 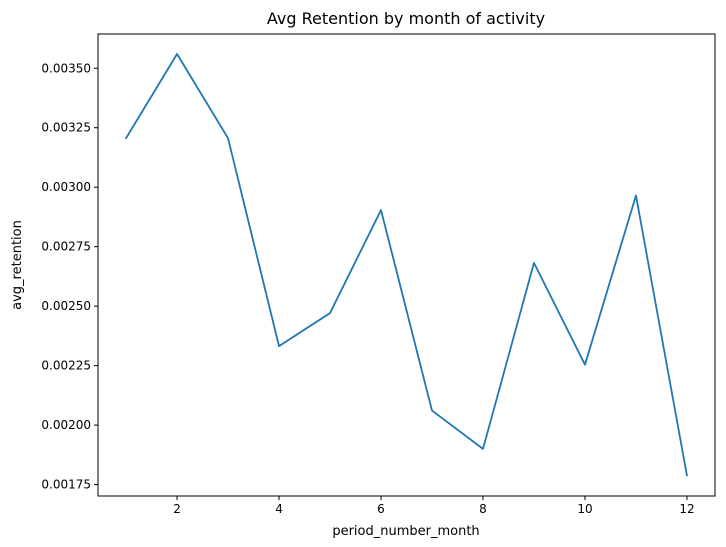 What do you see at coordinates (584, 509) in the screenshot?
I see `x-tick-label: 10` at bounding box center [584, 509].